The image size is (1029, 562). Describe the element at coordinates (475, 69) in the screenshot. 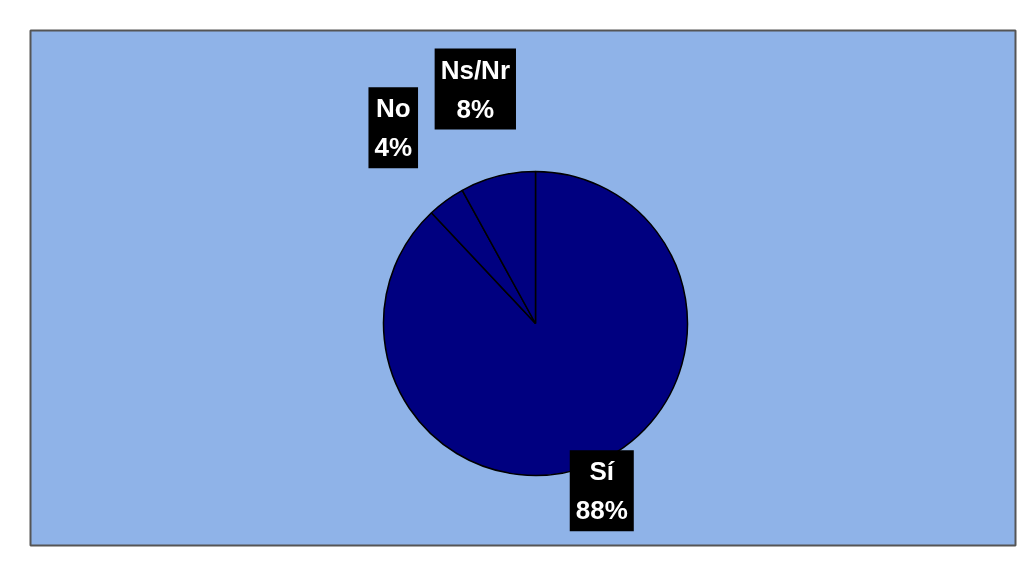

I see `slice-label: Ns/Nr` at that location.